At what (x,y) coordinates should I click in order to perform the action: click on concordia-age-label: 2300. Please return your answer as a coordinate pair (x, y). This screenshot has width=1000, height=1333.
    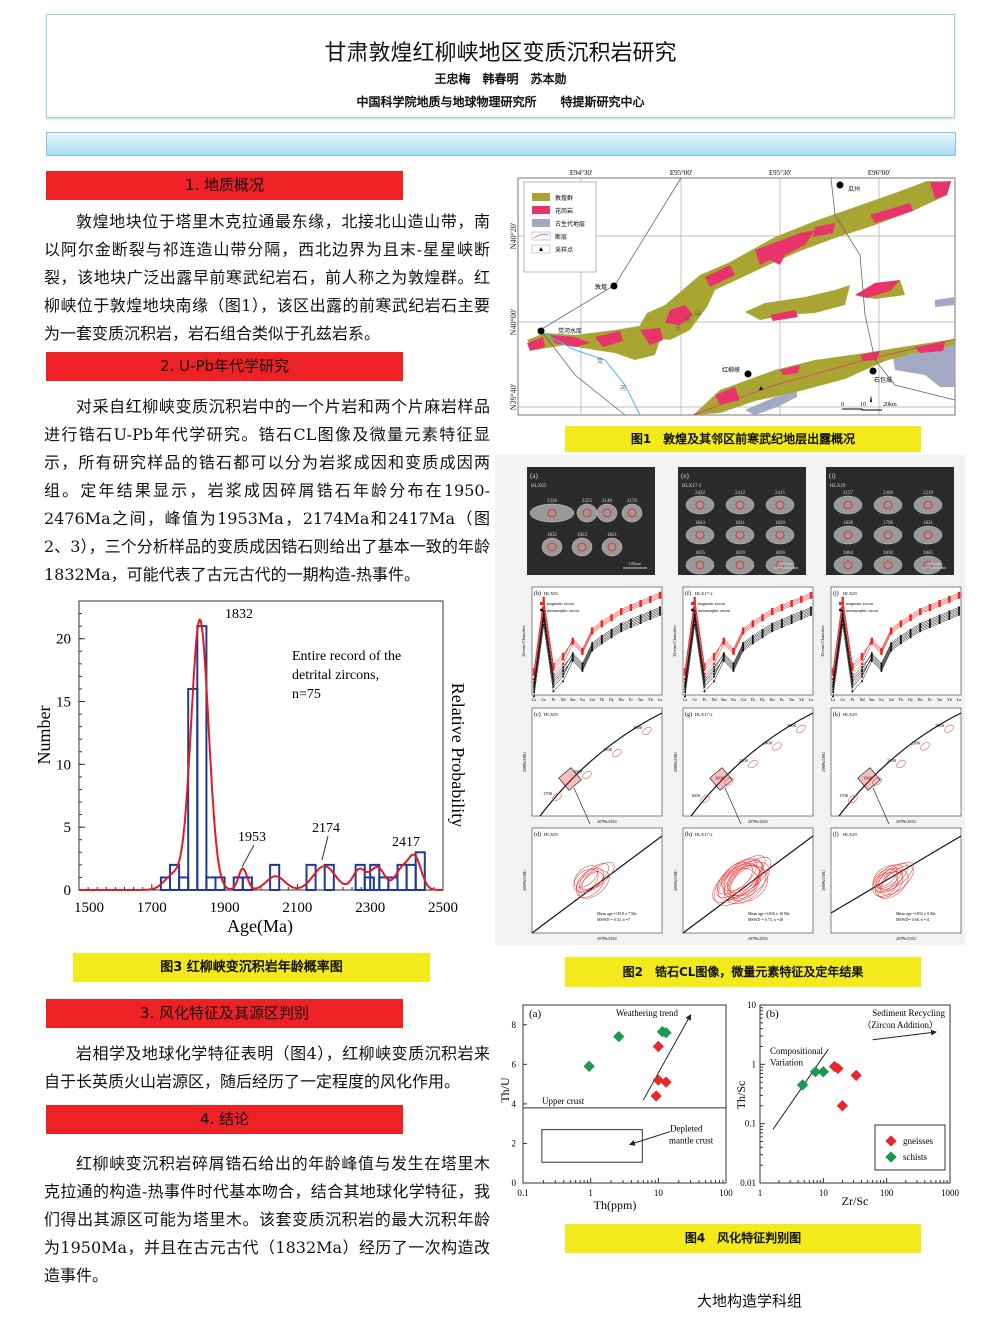
    Looking at the image, I should click on (916, 742).